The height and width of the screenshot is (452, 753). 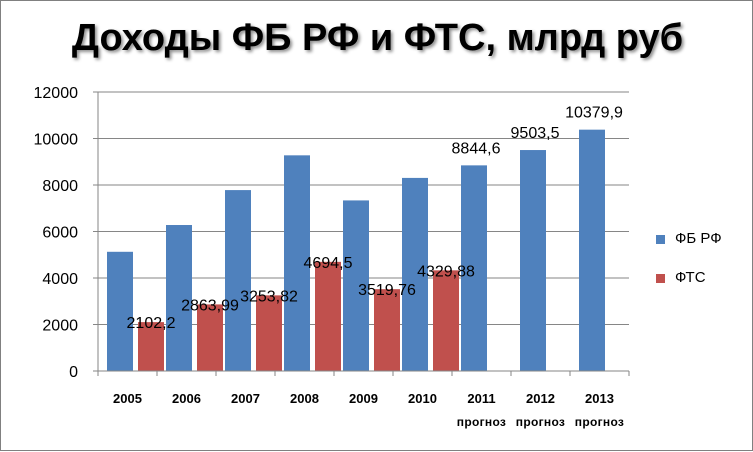 What do you see at coordinates (60, 326) in the screenshot?
I see `y-tick-label: 2000` at bounding box center [60, 326].